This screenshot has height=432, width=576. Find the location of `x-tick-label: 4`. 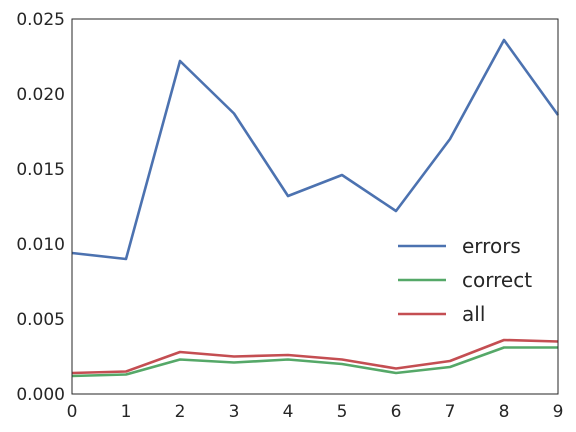

x-tick-label: 4 is located at coordinates (288, 412).